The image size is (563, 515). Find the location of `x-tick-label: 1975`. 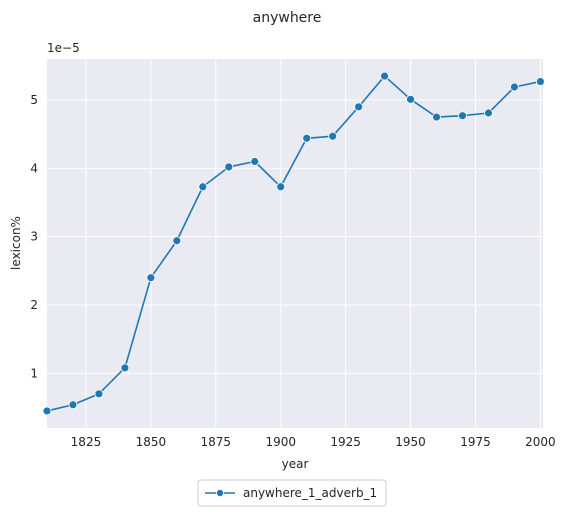

x-tick-label: 1975 is located at coordinates (475, 442).